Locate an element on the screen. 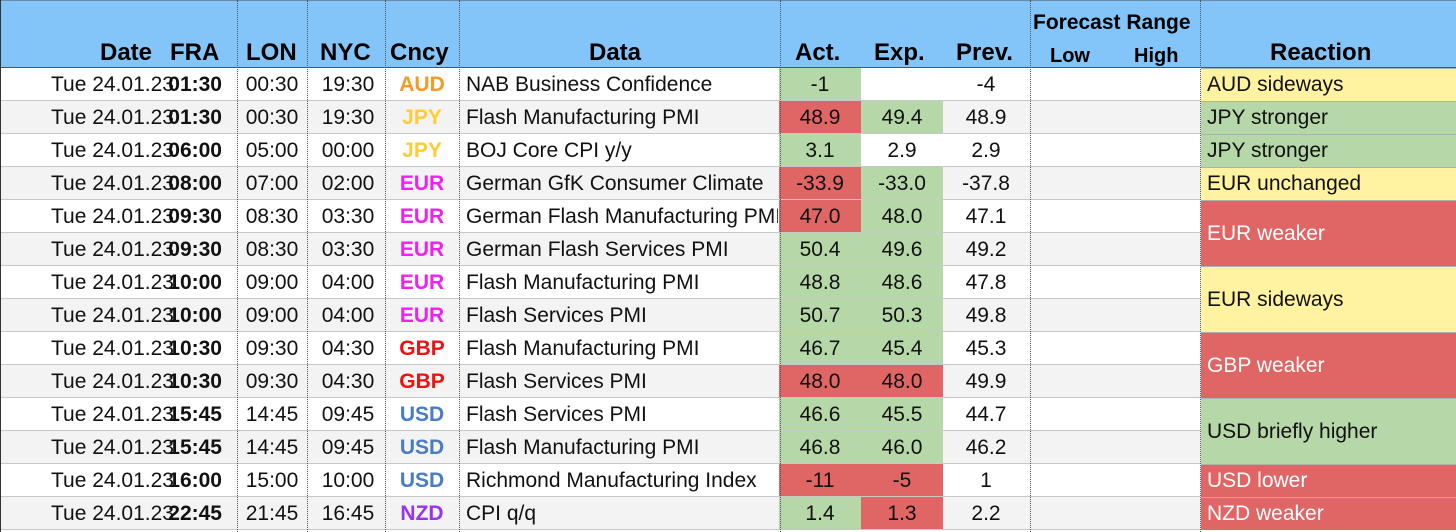 This screenshot has height=532, width=1456. cell-act: 50.7 is located at coordinates (820, 315).